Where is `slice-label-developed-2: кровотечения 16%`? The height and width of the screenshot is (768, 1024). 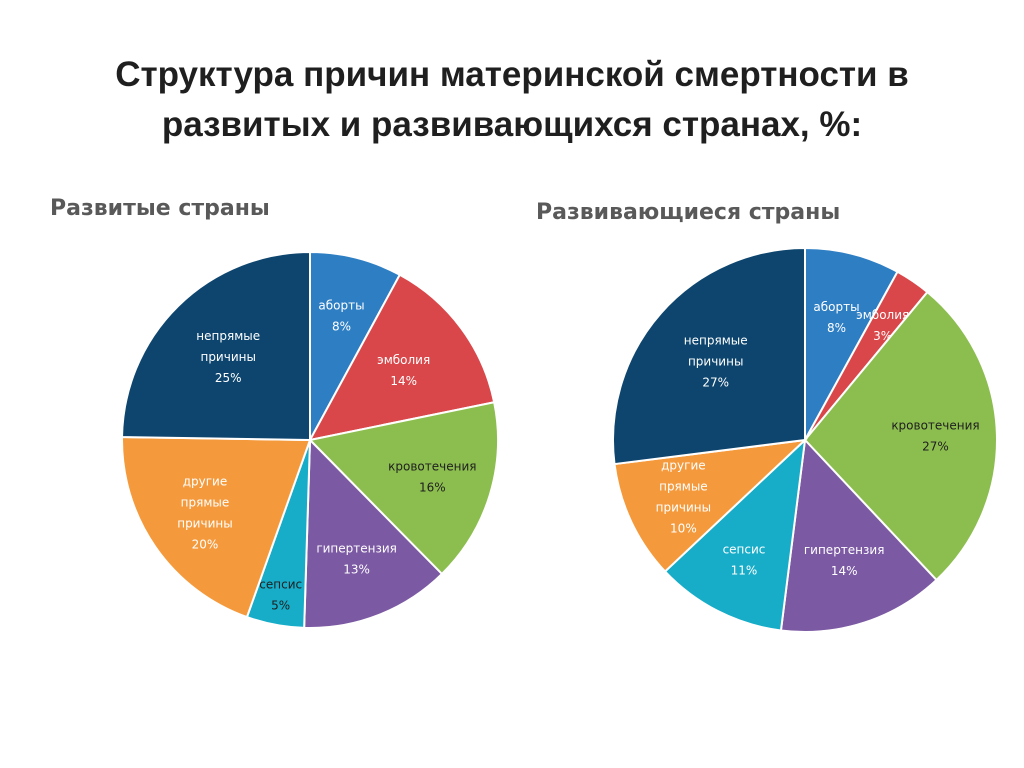 slice-label-developed-2: кровотечения 16% is located at coordinates (432, 477).